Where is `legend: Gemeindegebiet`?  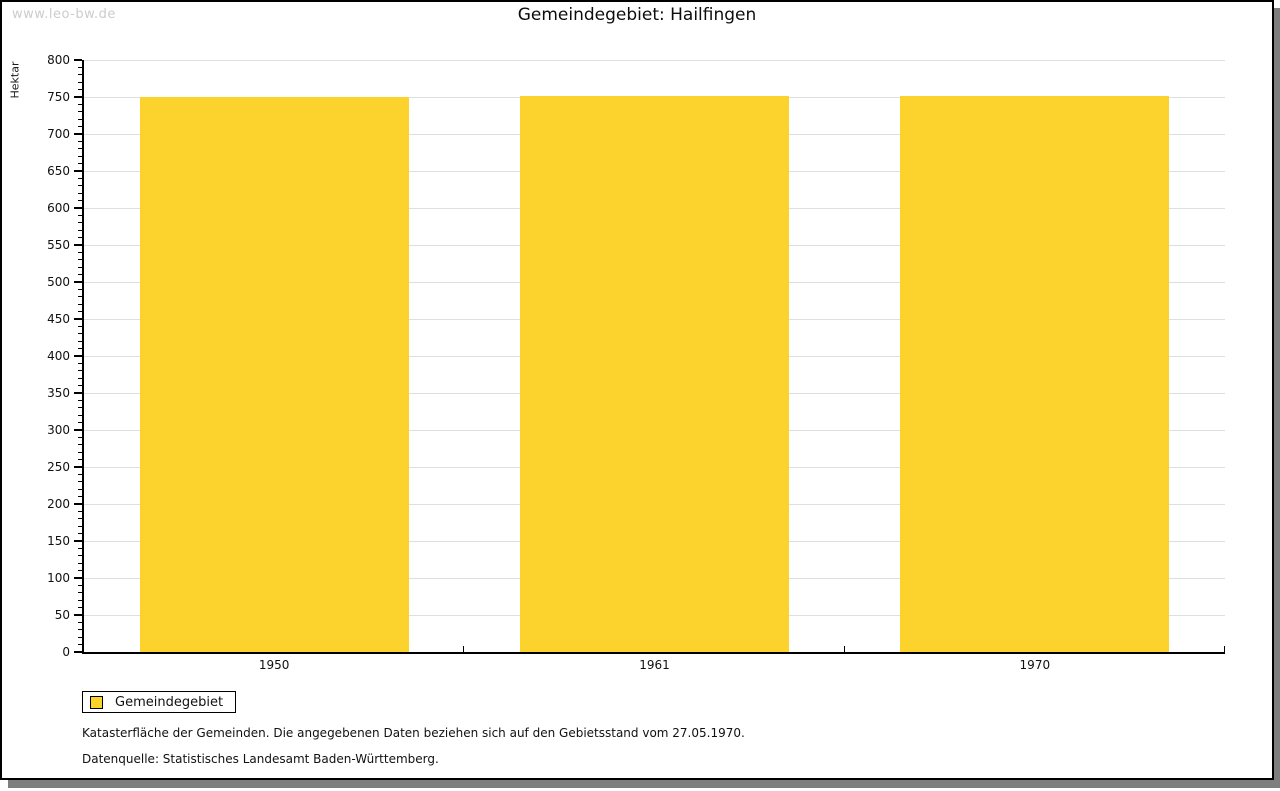
legend: Gemeindegebiet is located at coordinates (159, 702).